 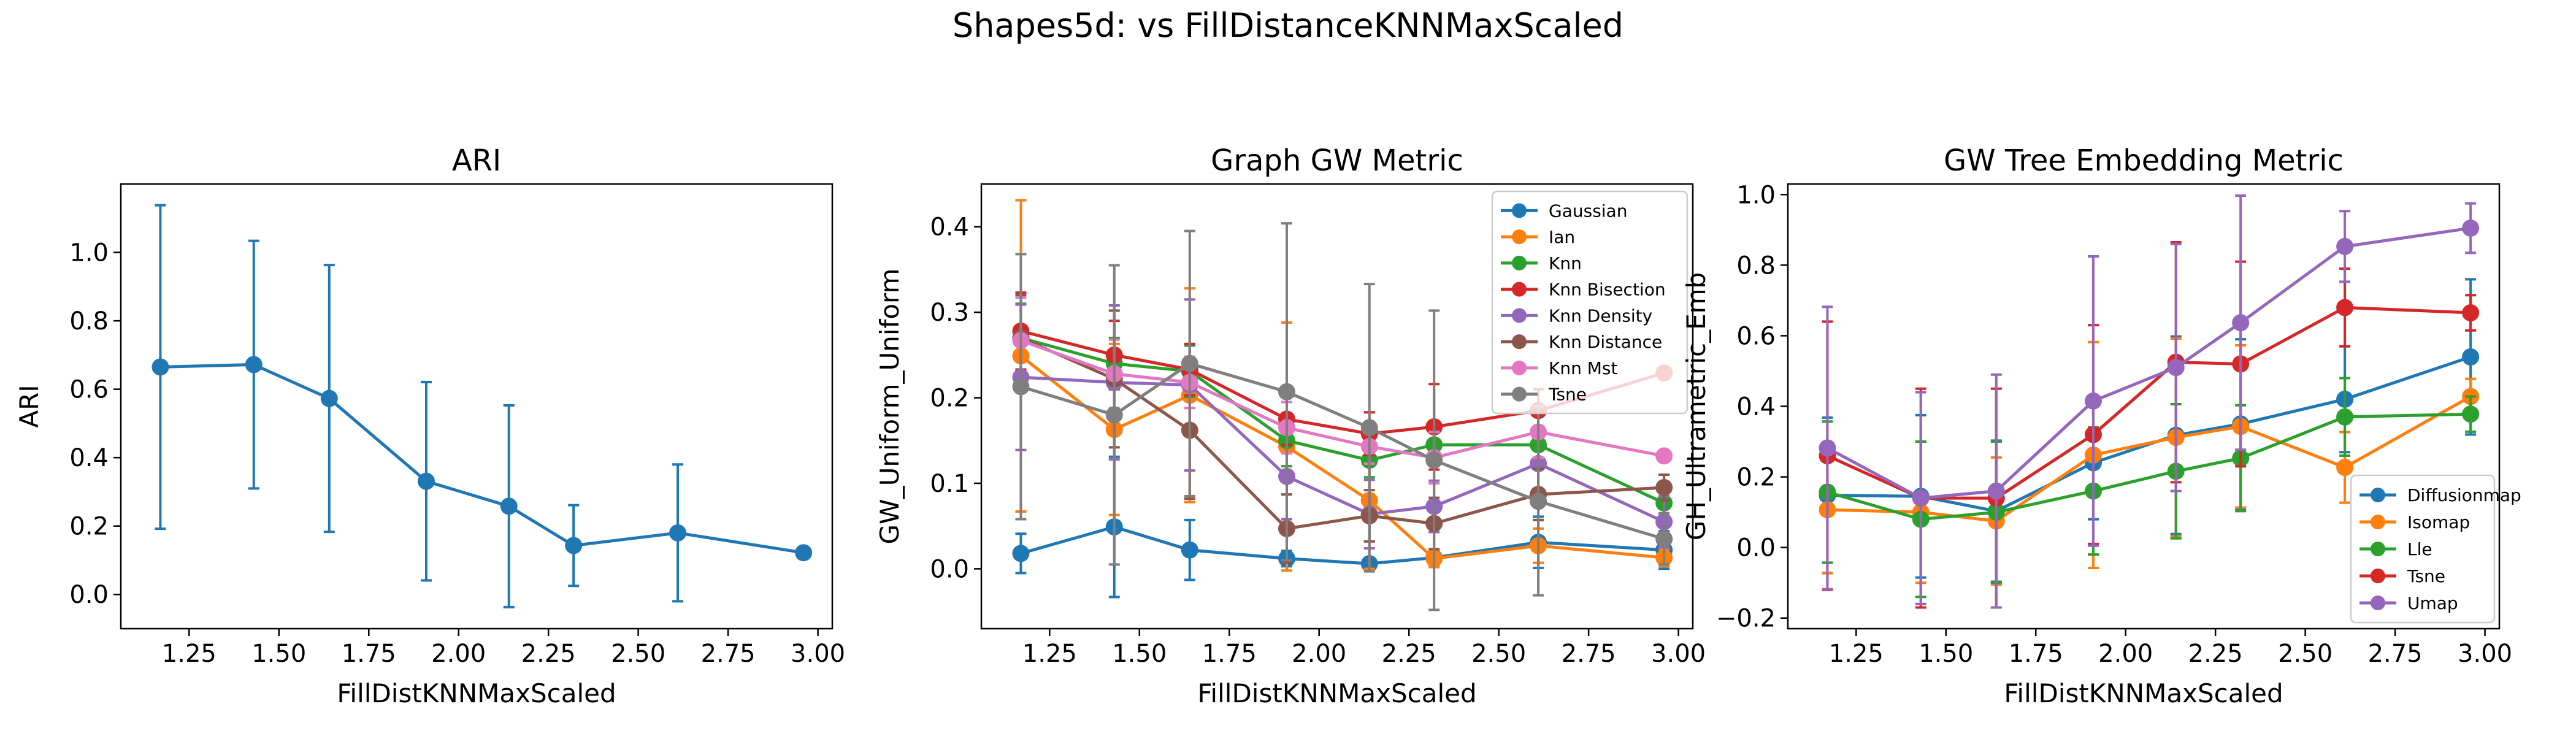 I want to click on legend-label: Knn Mst, so click(x=1583, y=368).